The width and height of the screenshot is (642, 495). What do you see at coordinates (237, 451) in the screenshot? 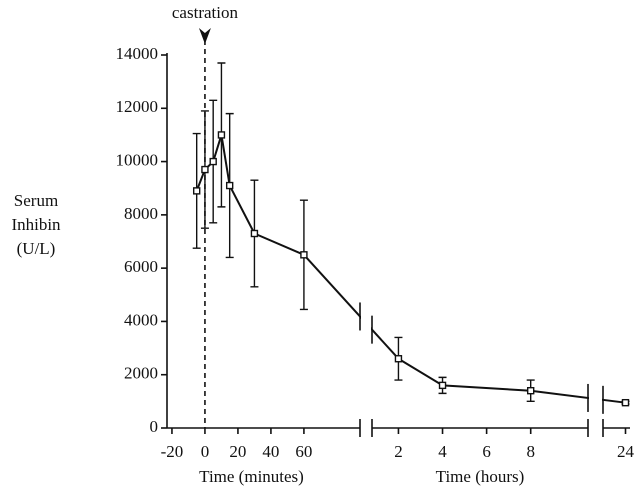
I see `x-tick-label: 20` at bounding box center [237, 451].